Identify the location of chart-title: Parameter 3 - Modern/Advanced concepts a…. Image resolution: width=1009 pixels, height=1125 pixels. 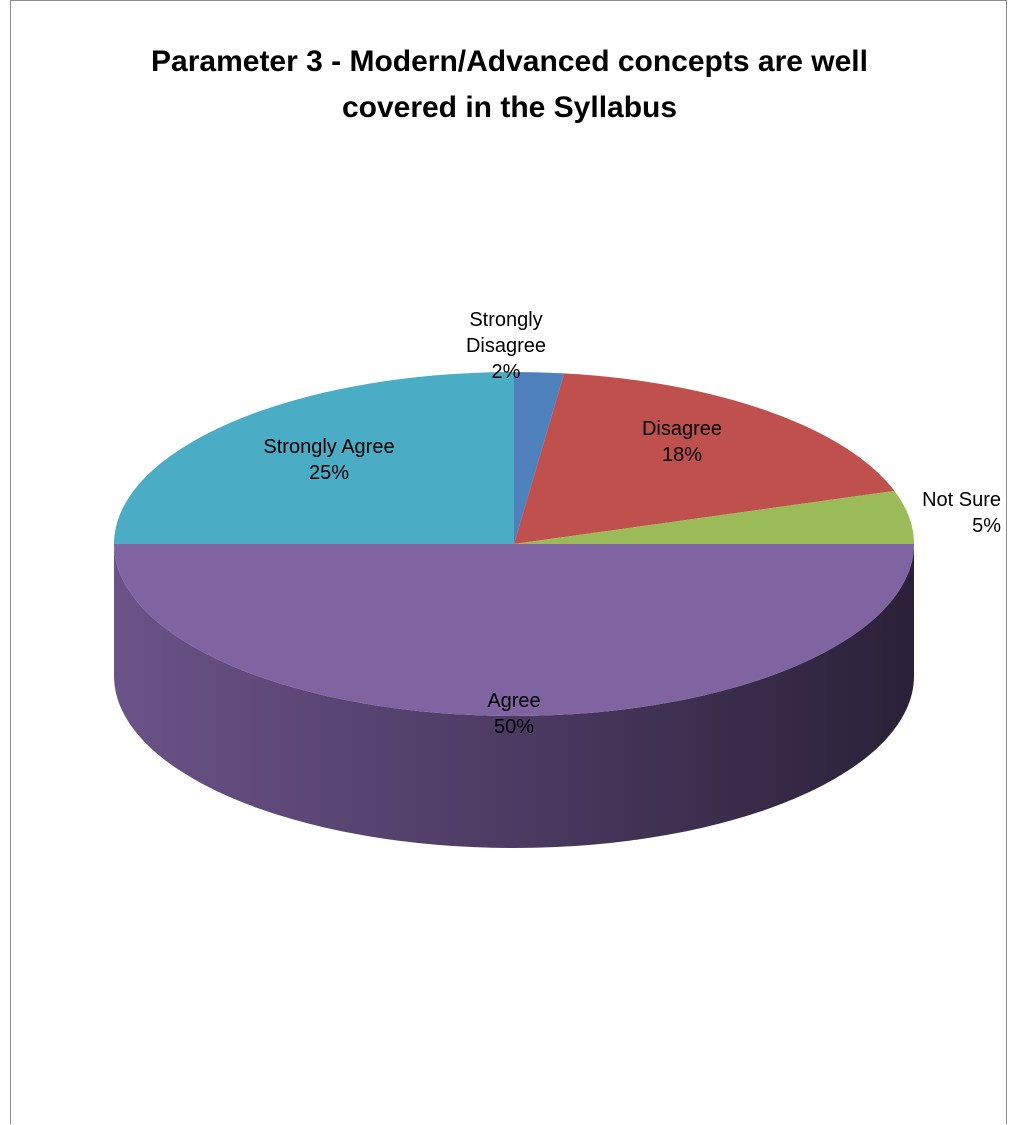
(509, 85).